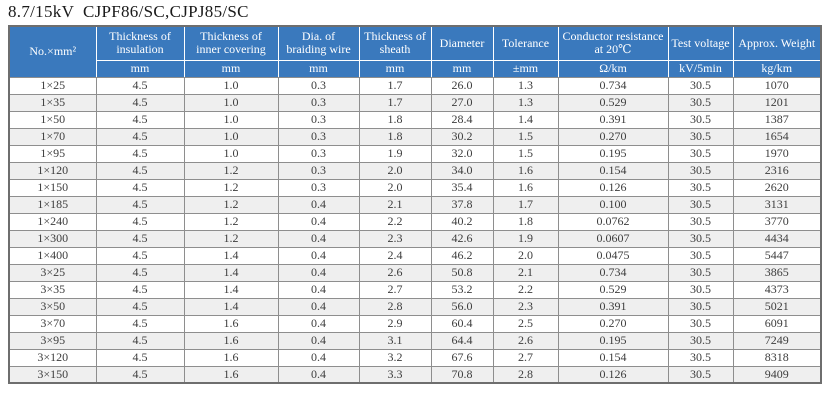 Image resolution: width=830 pixels, height=404 pixels. I want to click on cell: 5021, so click(777, 306).